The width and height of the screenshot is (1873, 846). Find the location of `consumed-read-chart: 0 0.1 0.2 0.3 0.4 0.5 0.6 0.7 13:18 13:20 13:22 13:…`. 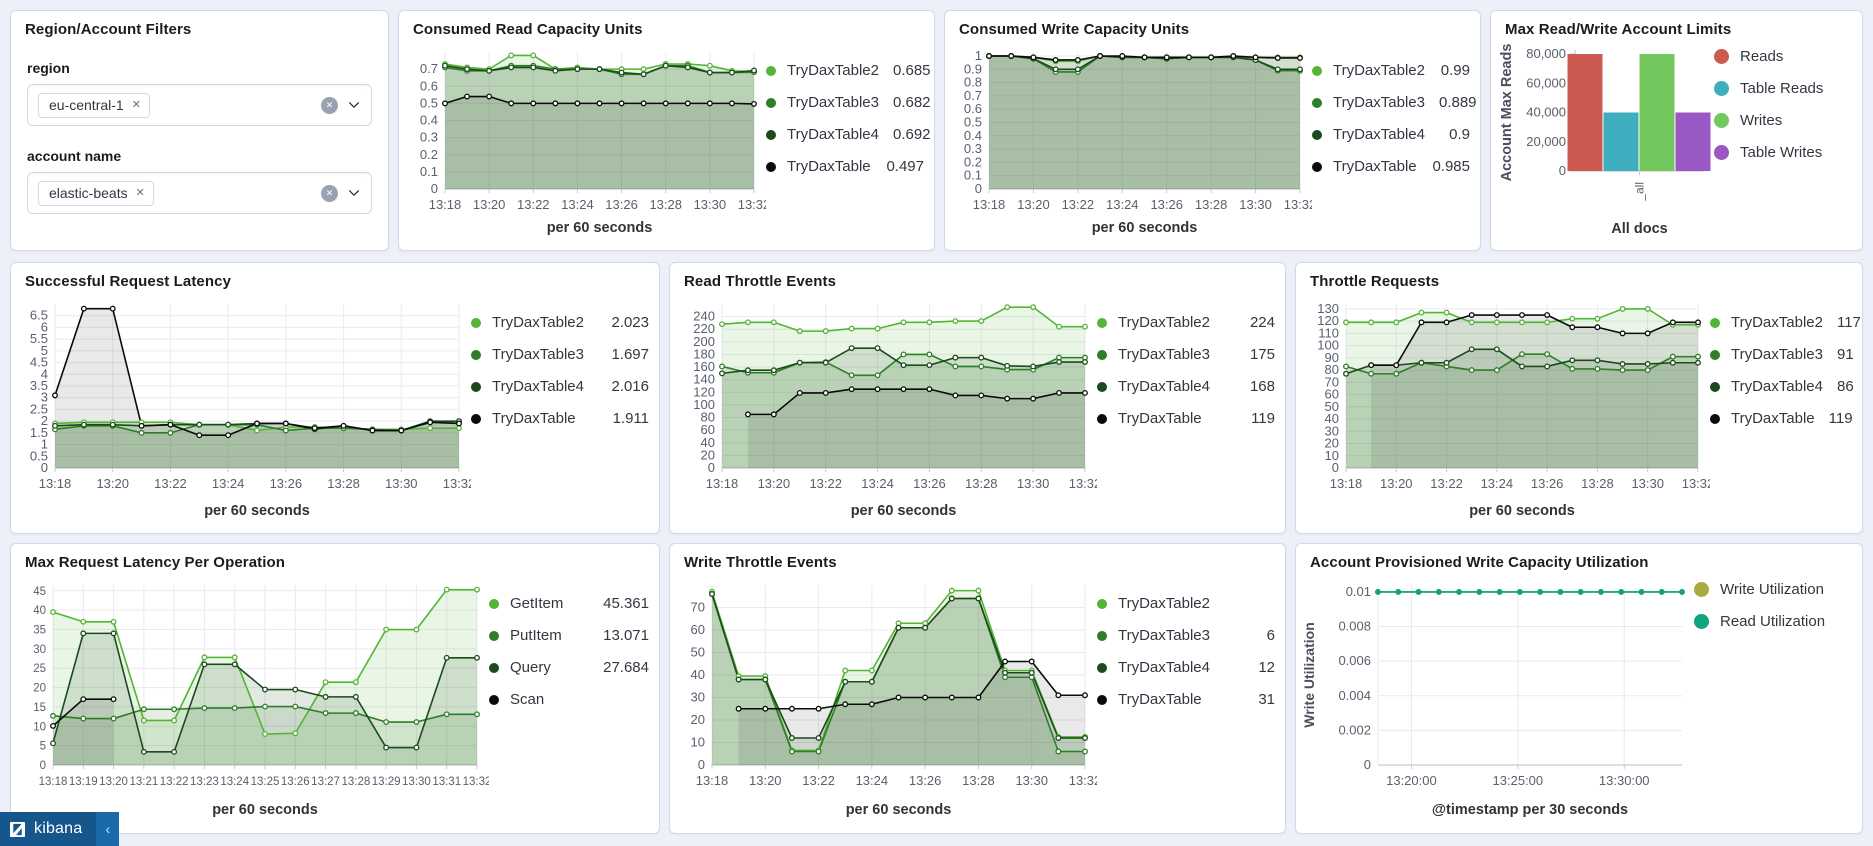

consumed-read-chart: 0 0.1 0.2 0.3 0.4 0.5 0.6 0.7 13:18 13:20 13:22 13:… is located at coordinates (583, 139).